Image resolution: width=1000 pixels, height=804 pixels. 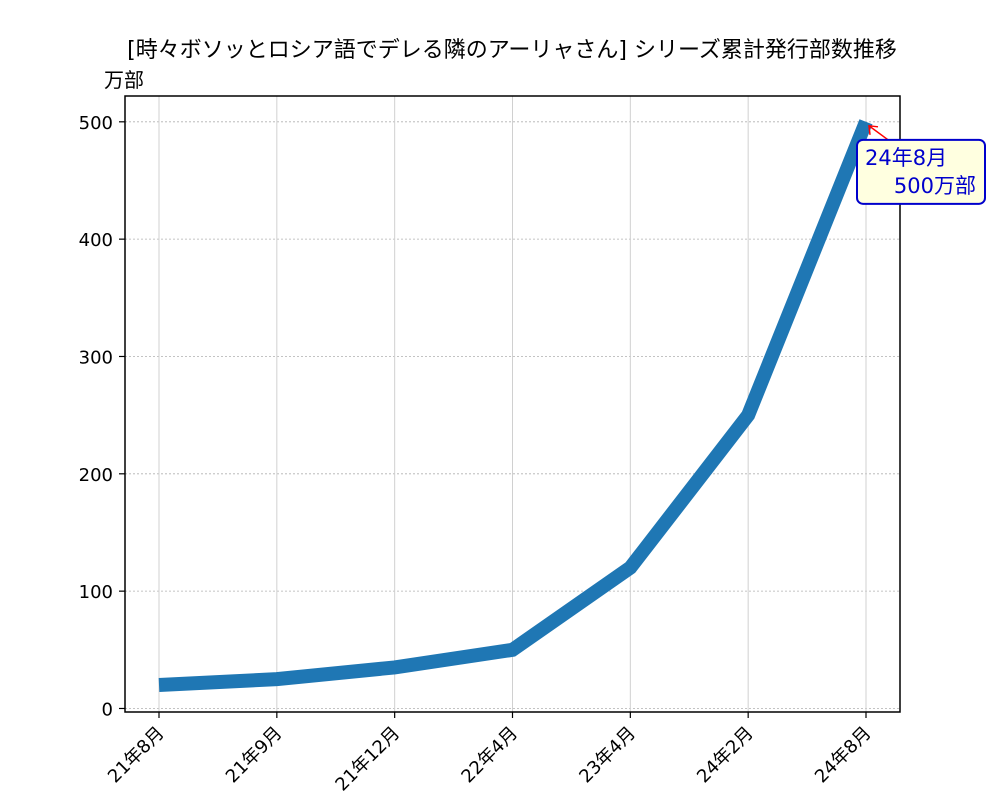 I want to click on annotation-box, so click(x=921, y=171).